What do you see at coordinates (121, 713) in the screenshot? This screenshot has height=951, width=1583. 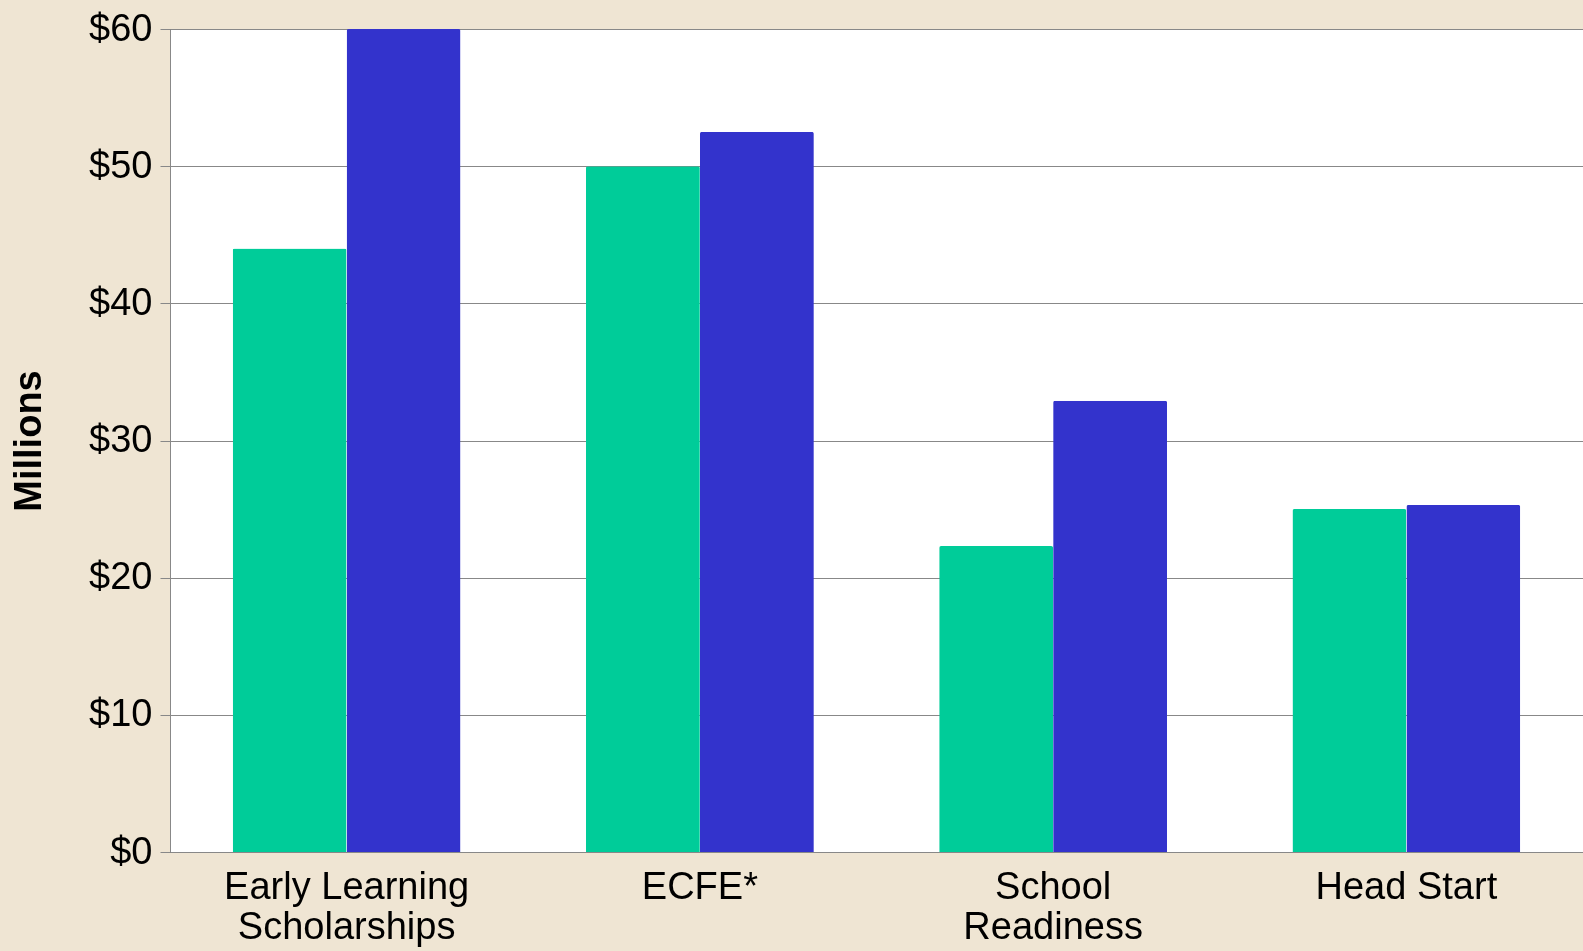 I see `y-tick-label: $10` at bounding box center [121, 713].